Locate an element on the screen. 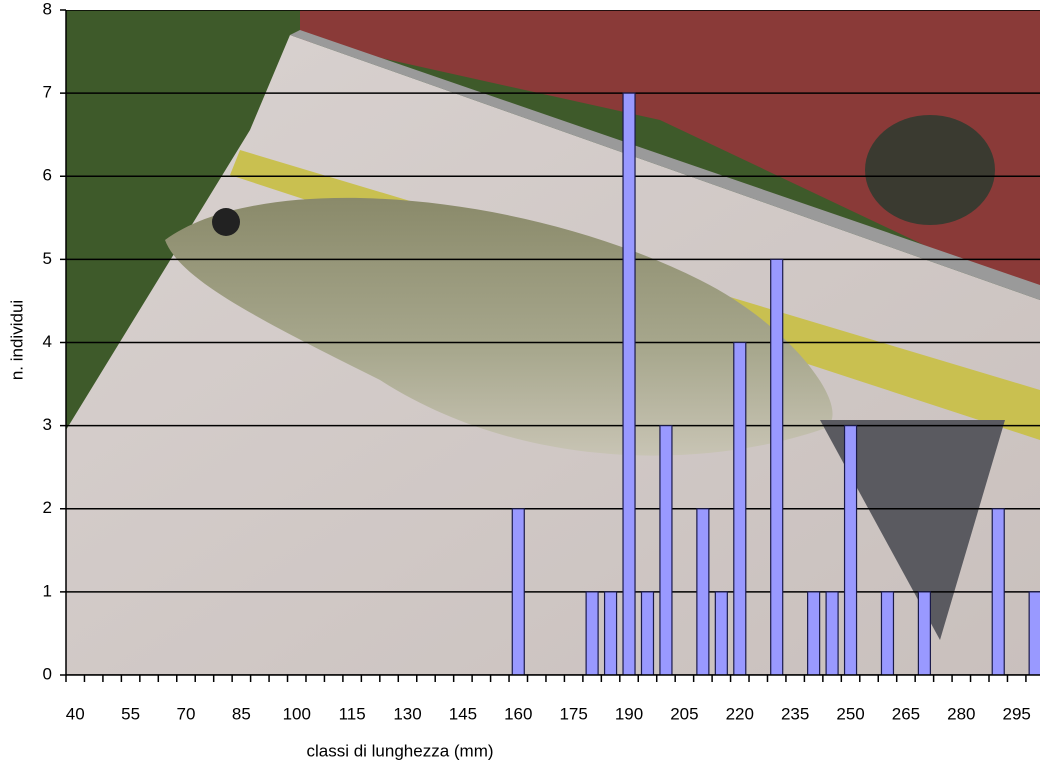  y-tick-label: 6 is located at coordinates (47, 175).